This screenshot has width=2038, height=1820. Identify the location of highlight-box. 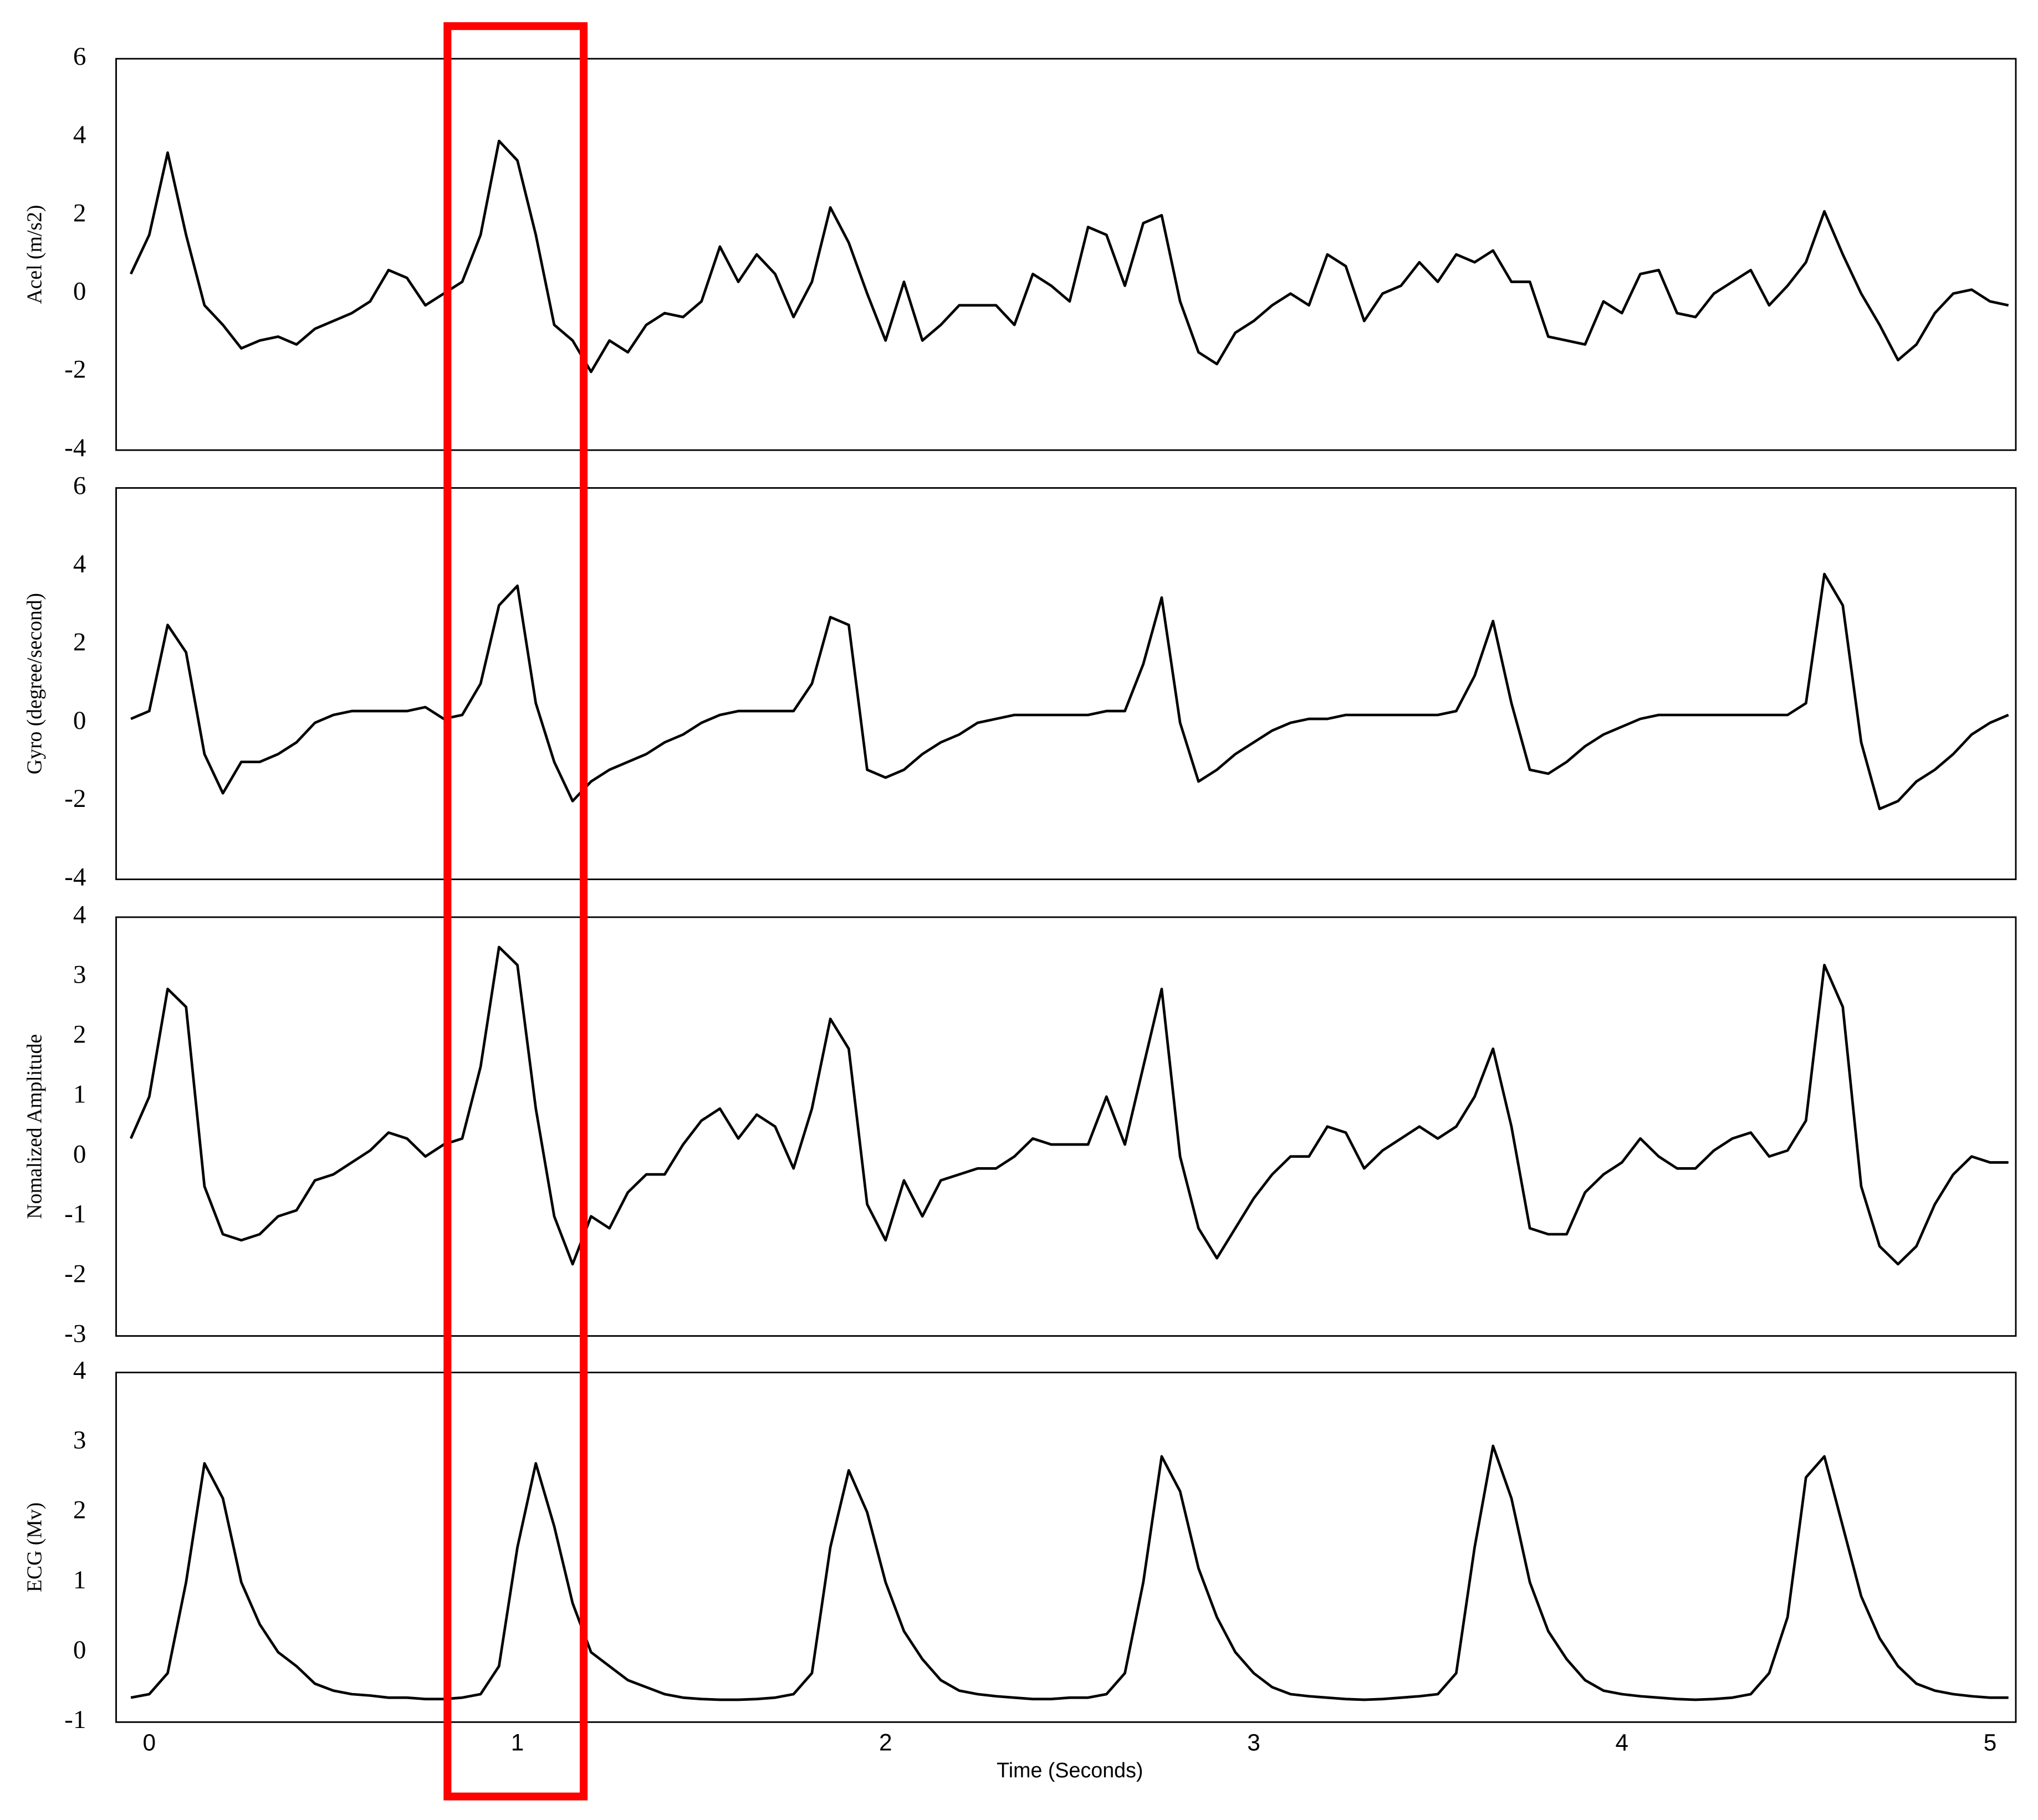
(516, 911).